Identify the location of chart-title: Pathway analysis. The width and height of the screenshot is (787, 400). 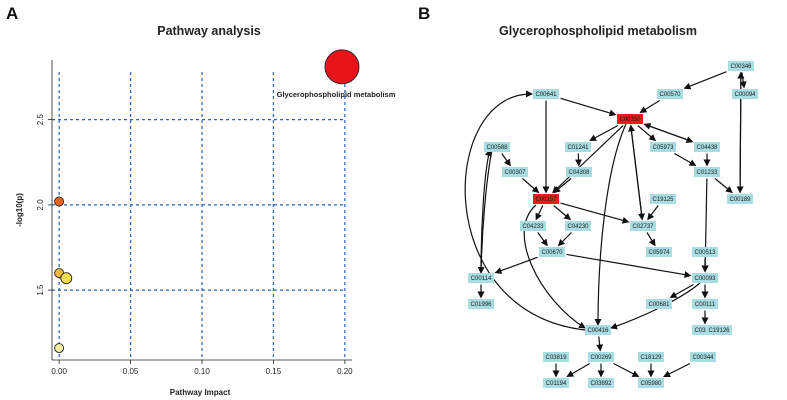
(209, 31).